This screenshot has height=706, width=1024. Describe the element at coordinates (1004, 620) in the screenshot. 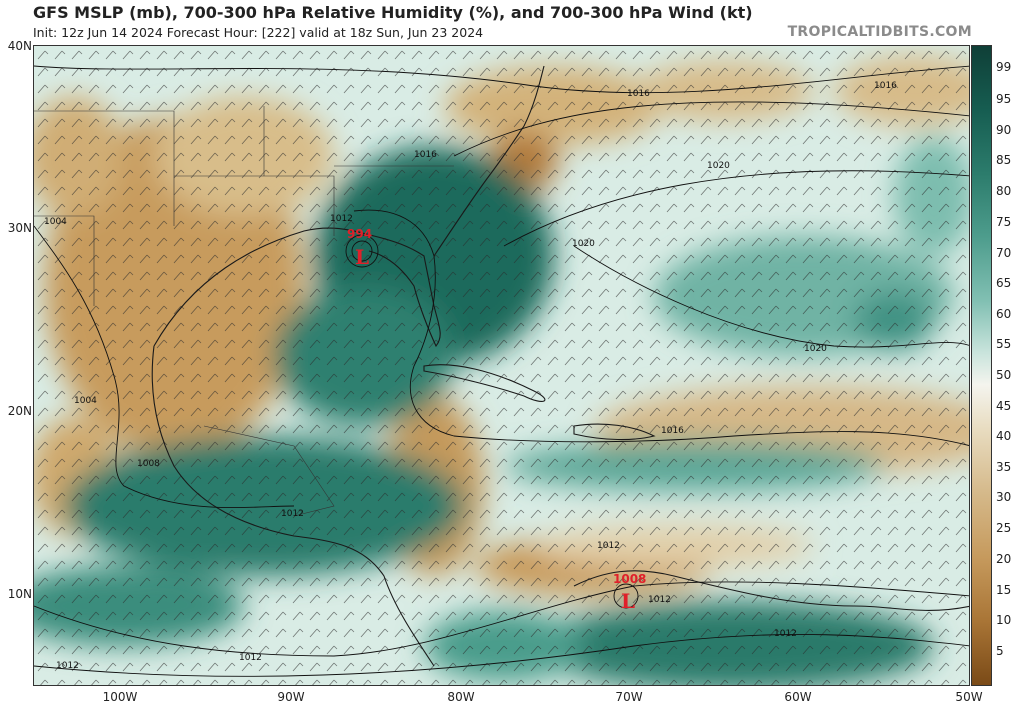

I see `colorbar-label: 10` at that location.